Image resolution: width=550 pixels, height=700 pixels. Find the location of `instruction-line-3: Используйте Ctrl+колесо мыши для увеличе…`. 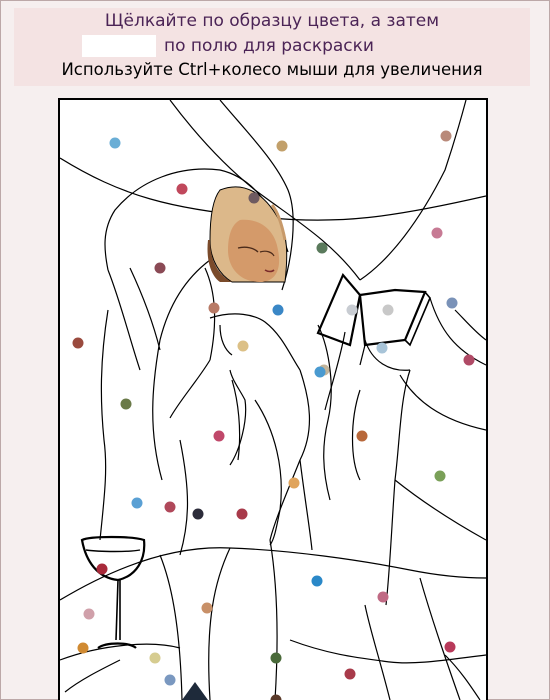

instruction-line-3: Используйте Ctrl+колесо мыши для увеличе… is located at coordinates (272, 69).